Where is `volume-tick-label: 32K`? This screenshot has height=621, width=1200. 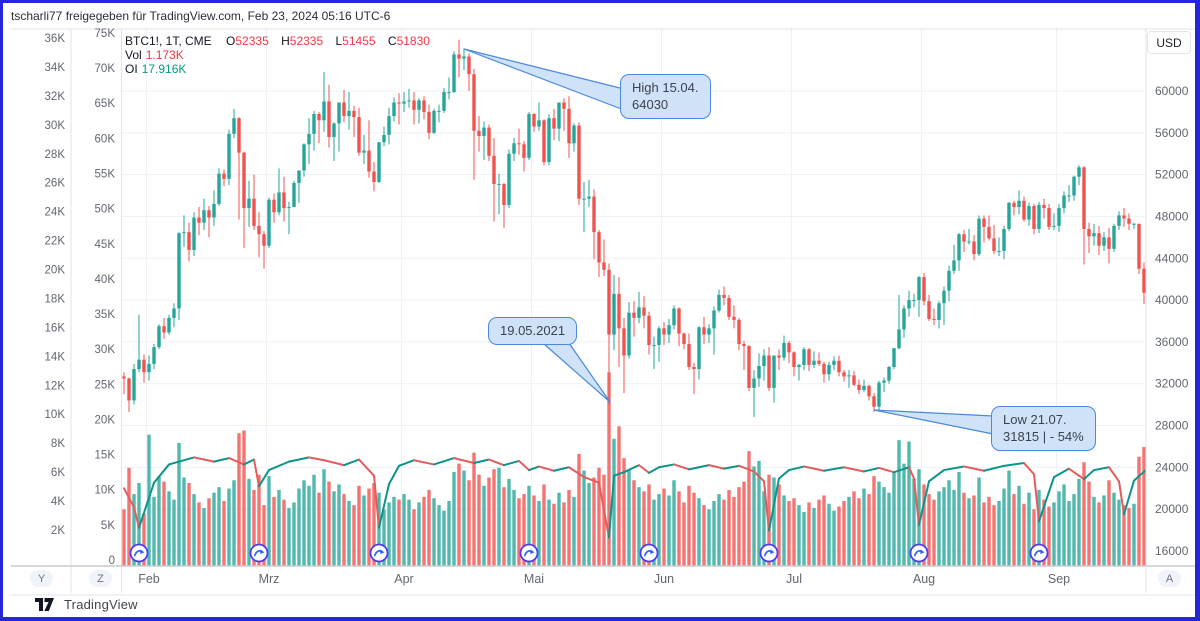
volume-tick-label: 32K is located at coordinates (55, 97).